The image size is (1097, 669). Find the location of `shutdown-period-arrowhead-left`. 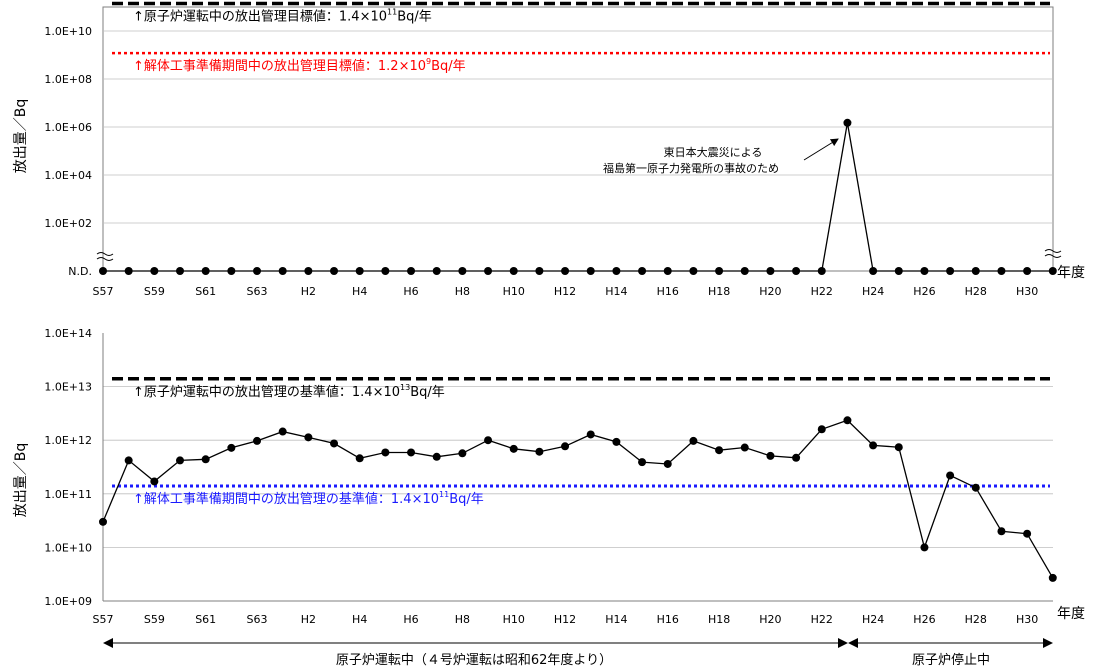

shutdown-period-arrowhead-left is located at coordinates (853, 643).